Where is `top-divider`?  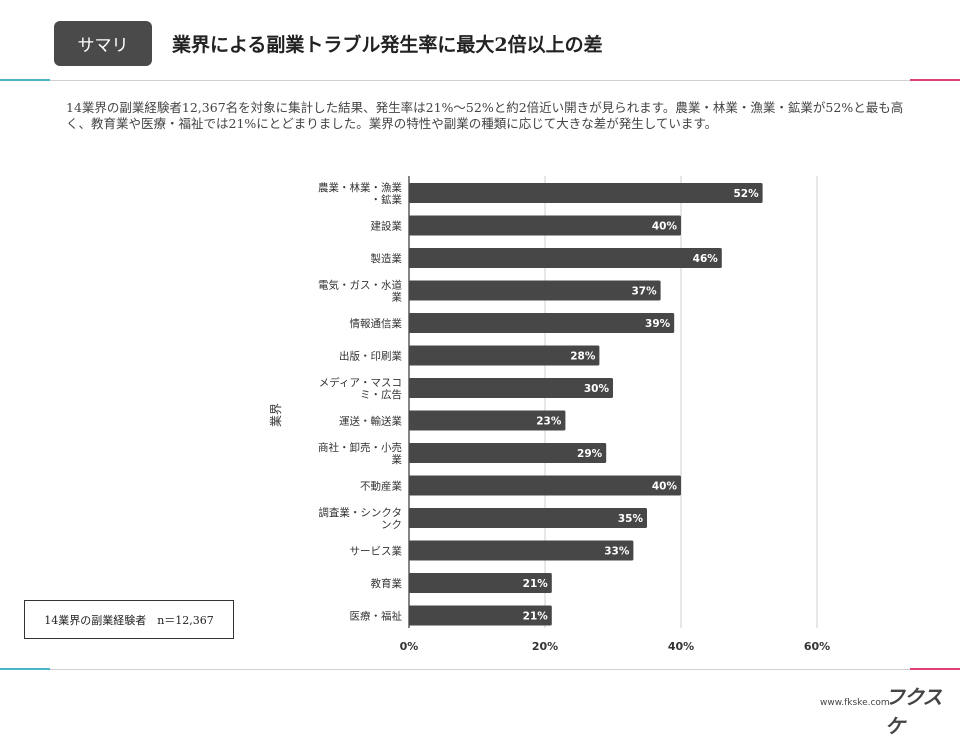
top-divider is located at coordinates (480, 80).